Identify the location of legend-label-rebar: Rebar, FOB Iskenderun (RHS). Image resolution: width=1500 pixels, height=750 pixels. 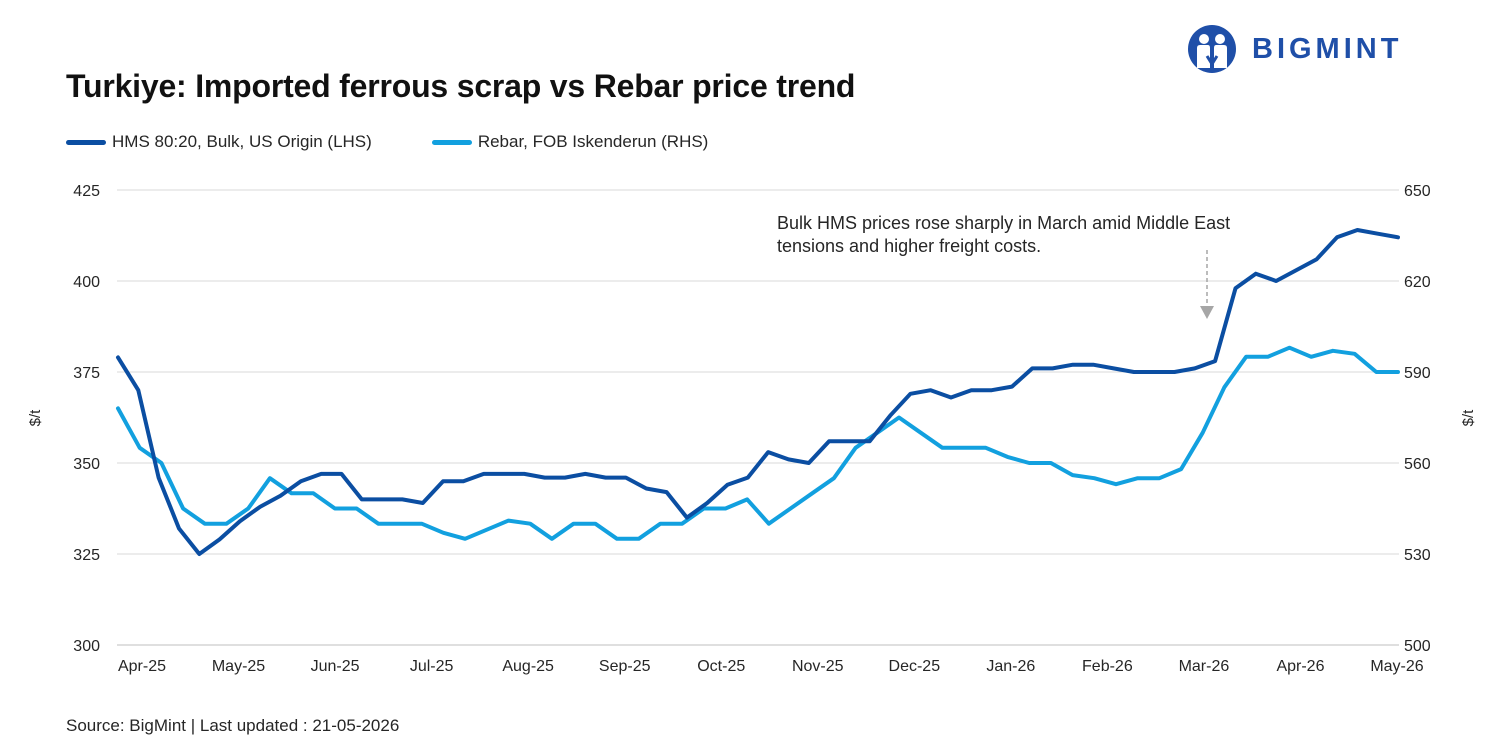
(593, 141).